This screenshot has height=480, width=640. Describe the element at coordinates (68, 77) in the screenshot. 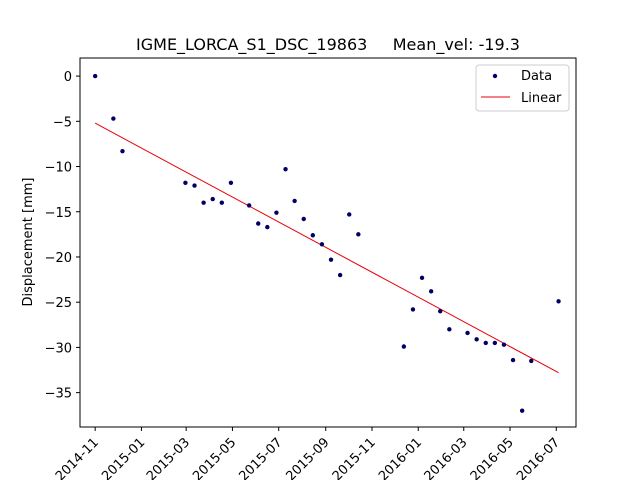

I see `y-tick-label: 0` at that location.